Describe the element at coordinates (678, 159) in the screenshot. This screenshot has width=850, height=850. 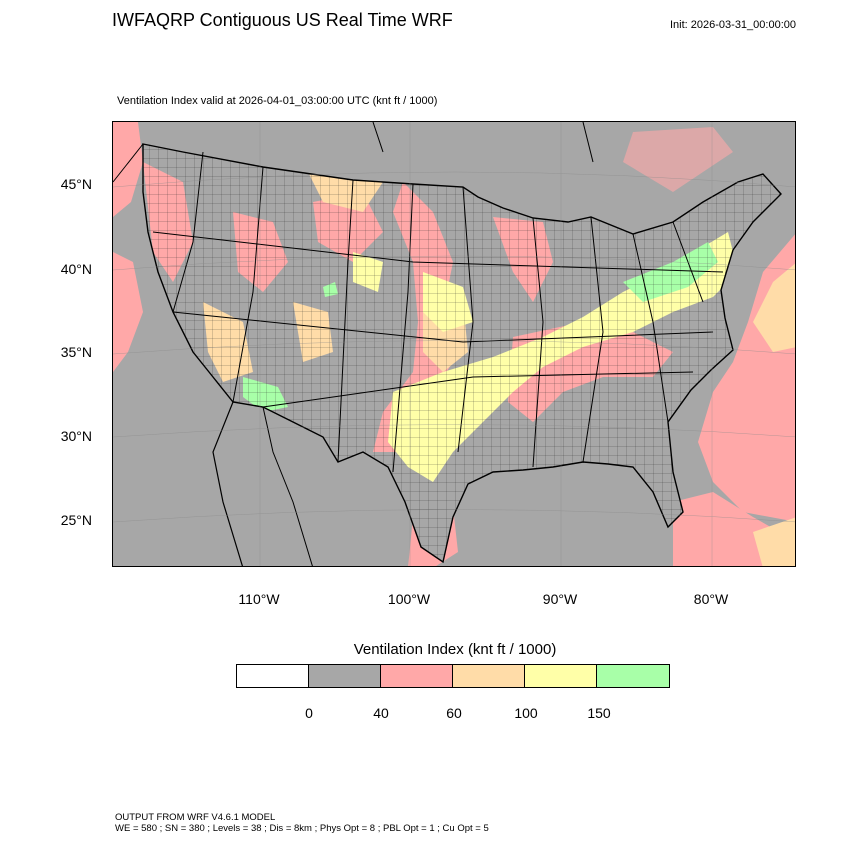
I see `canada-pink-ne` at that location.